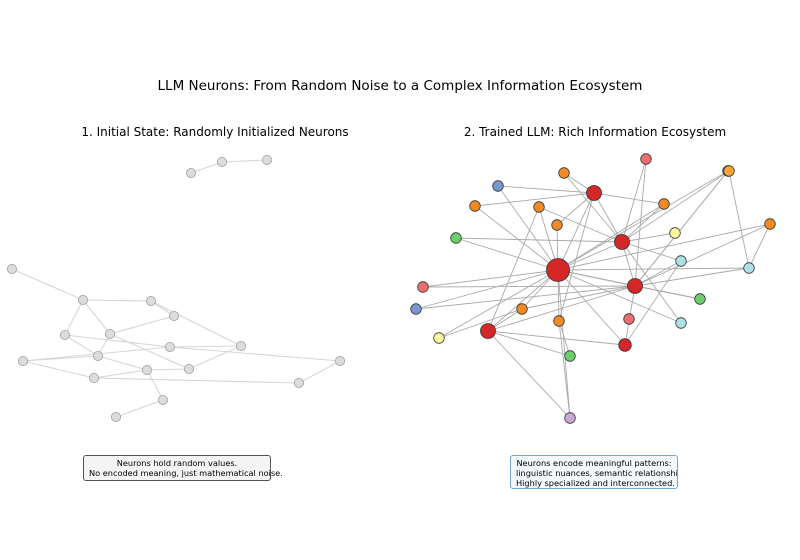  I want to click on trained-neuron-node-green, so click(456, 238).